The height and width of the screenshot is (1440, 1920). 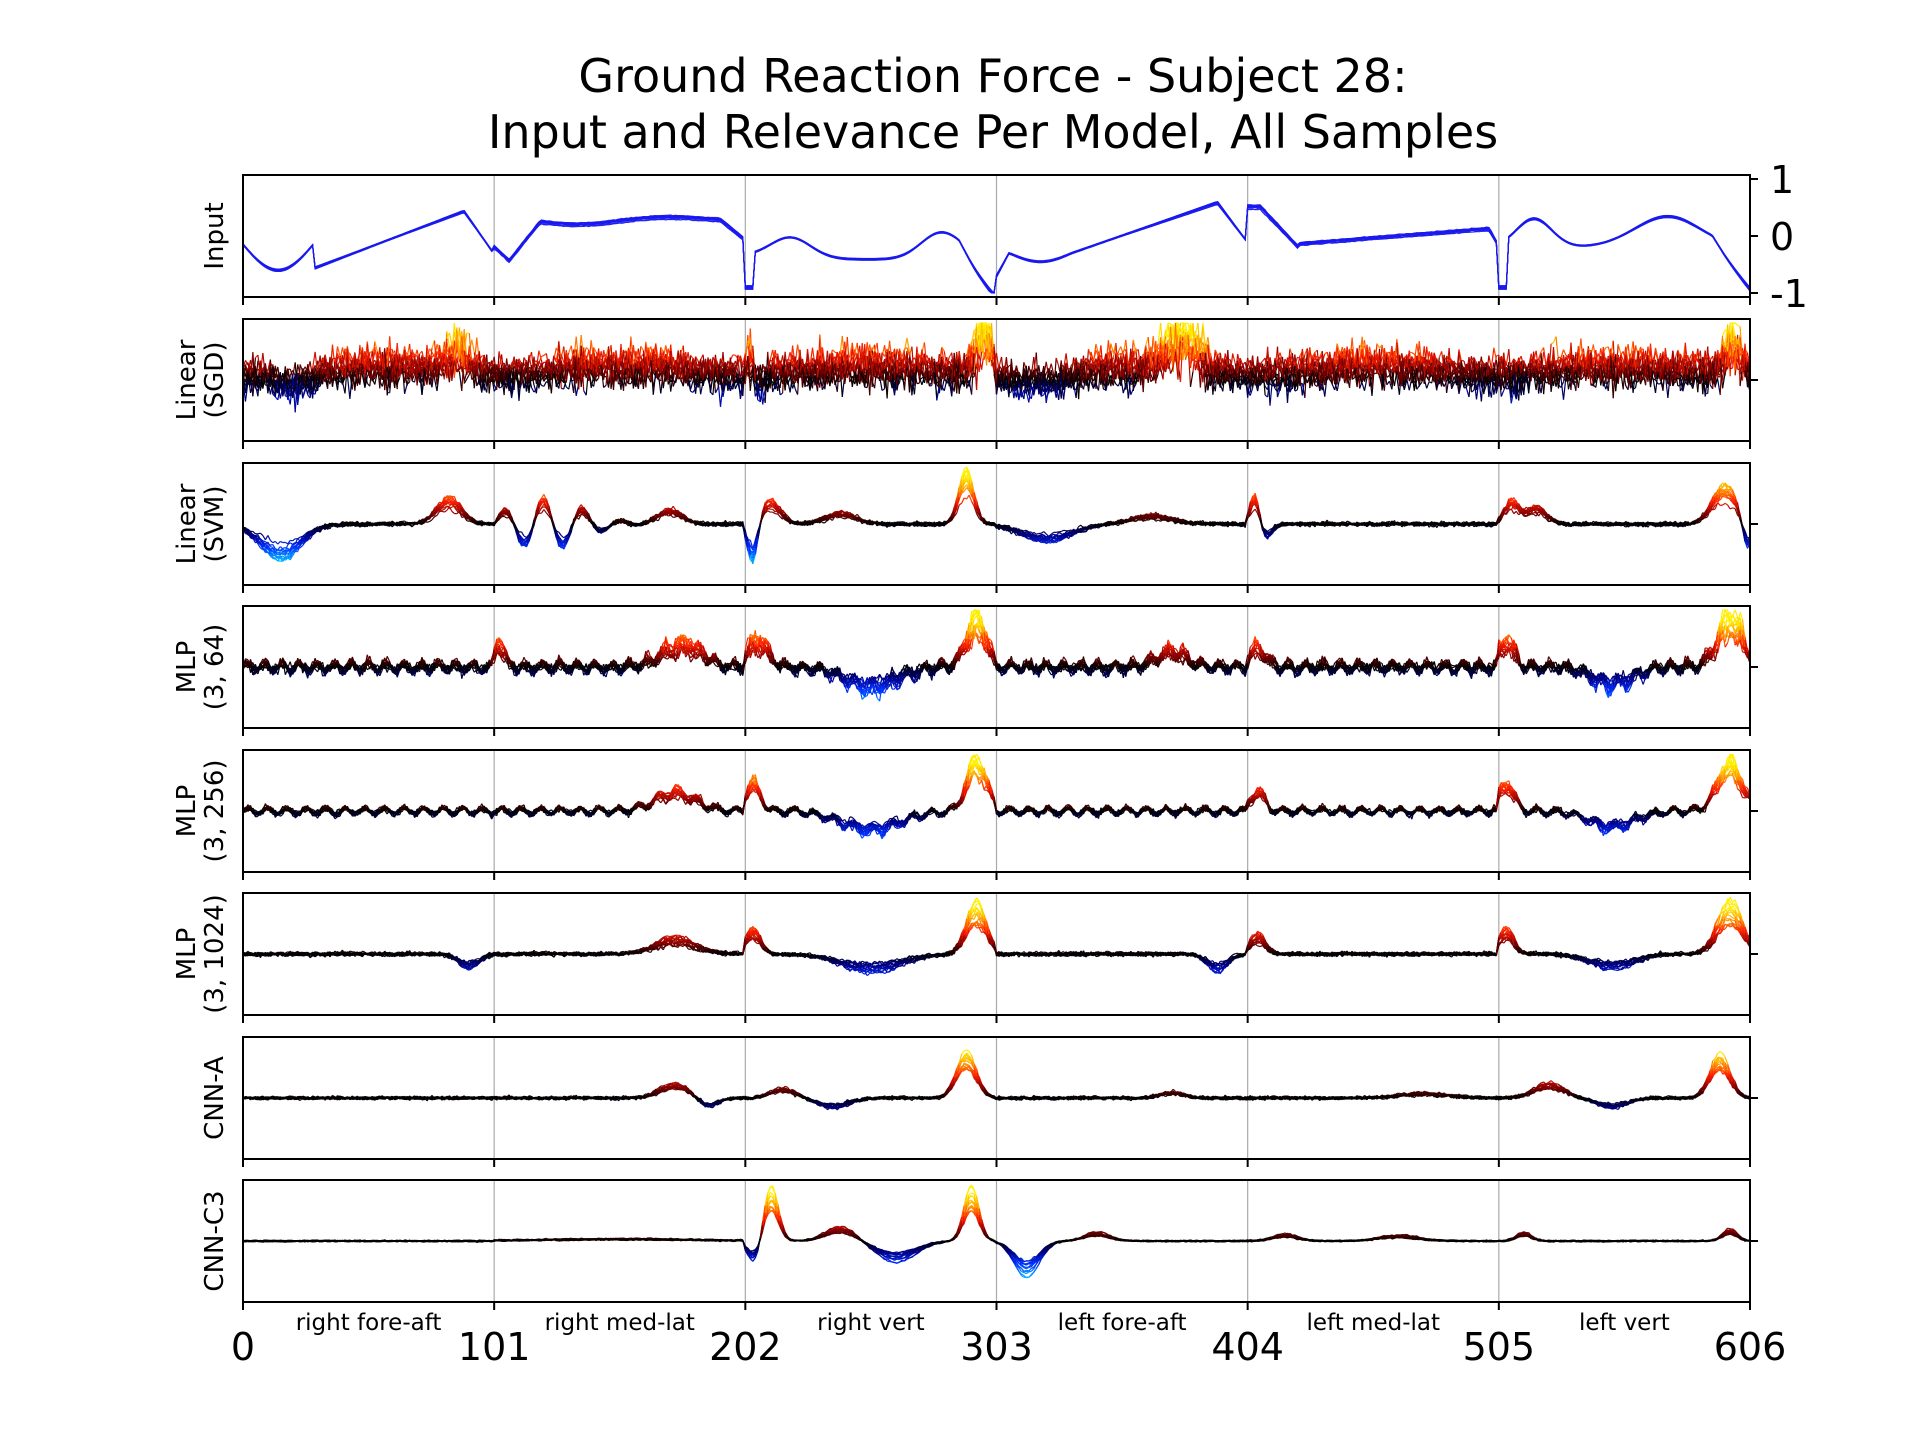 What do you see at coordinates (1004, 237) in the screenshot?
I see `panel-input: 1 0 -1 Input` at bounding box center [1004, 237].